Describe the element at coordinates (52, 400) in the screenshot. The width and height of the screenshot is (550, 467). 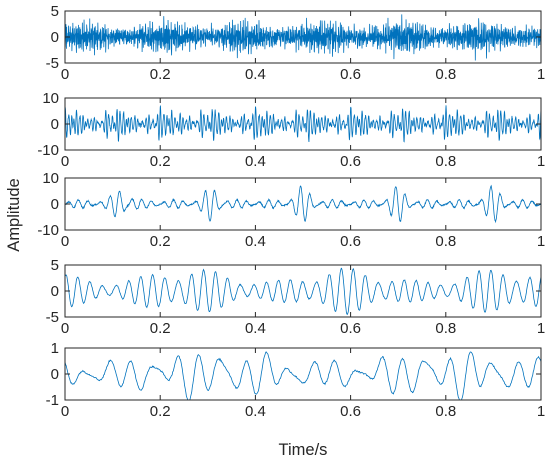
I see `y-tick-label: -1` at that location.